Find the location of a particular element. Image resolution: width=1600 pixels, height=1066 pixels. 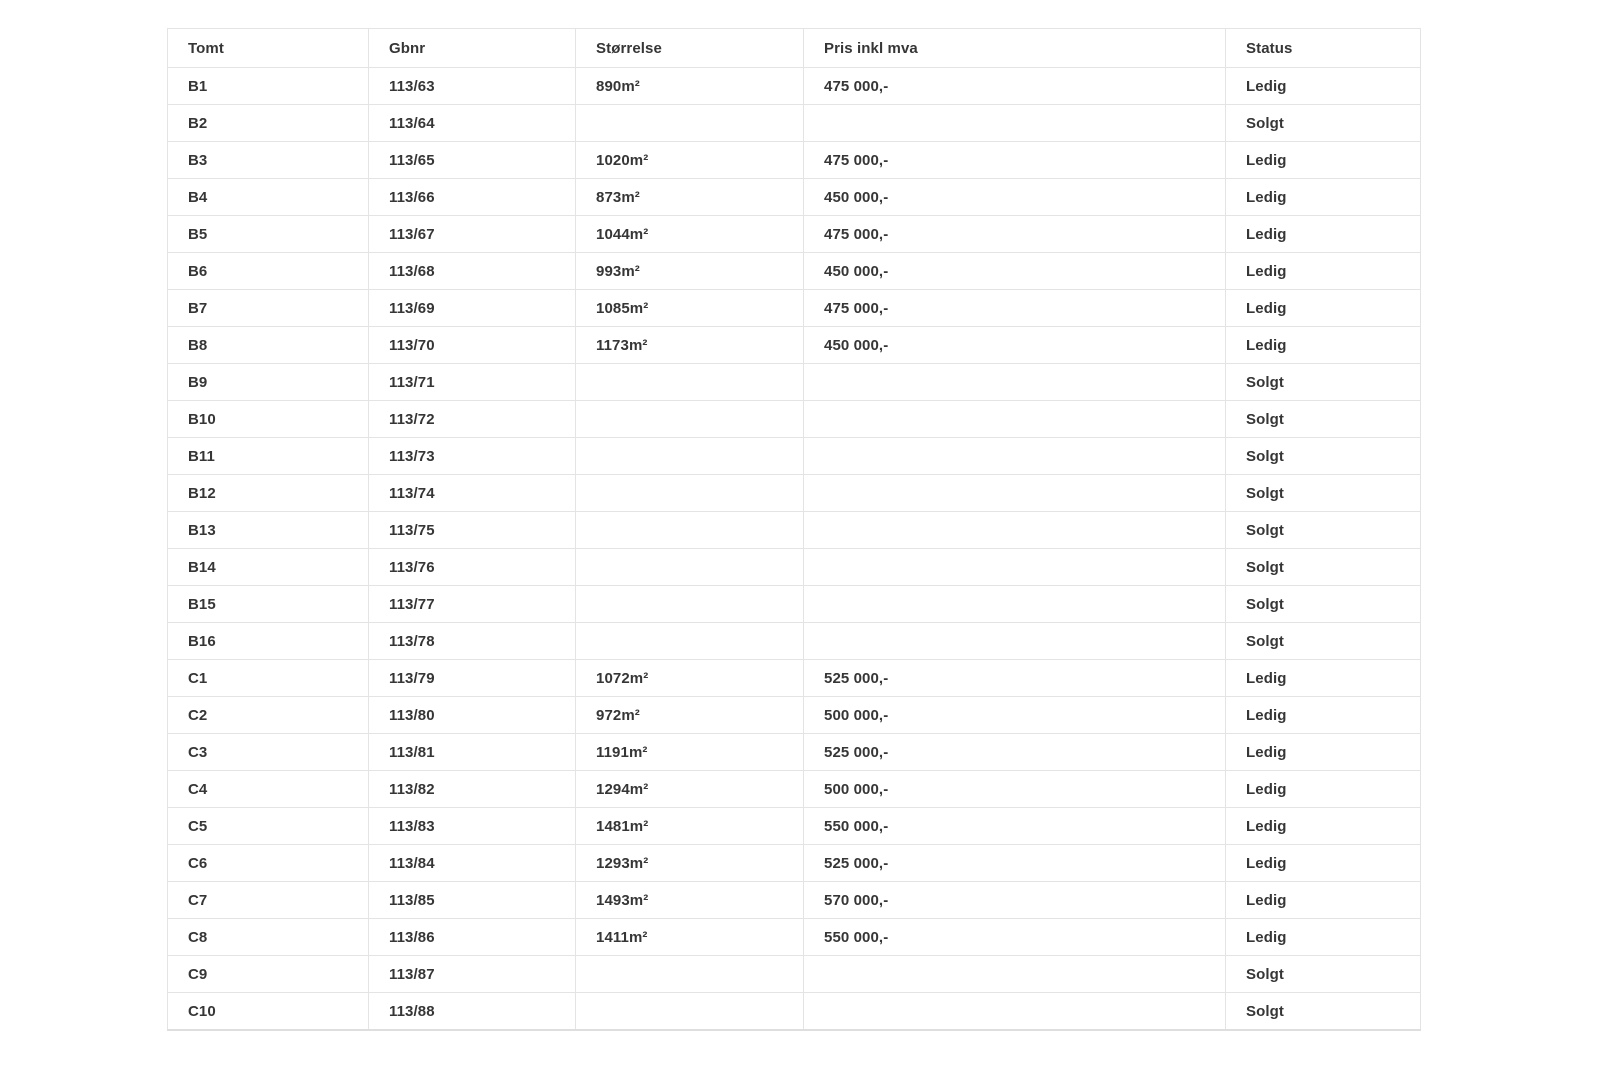

cell-storrelse: 1020m² is located at coordinates (689, 160).